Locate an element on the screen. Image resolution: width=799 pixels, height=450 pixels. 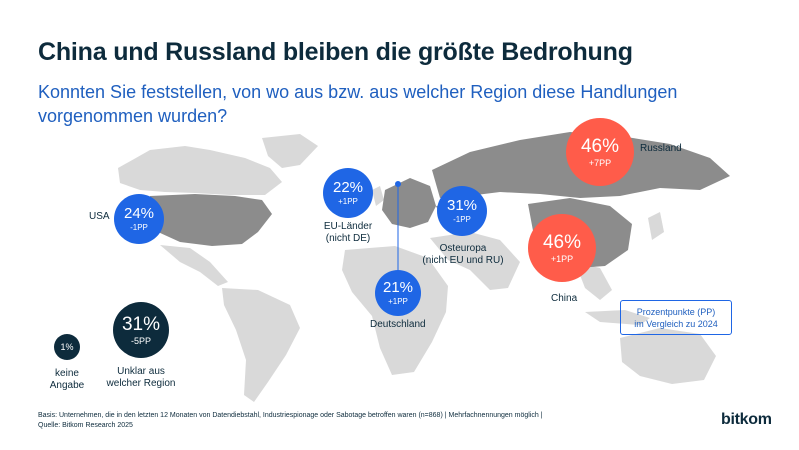
russland-change: +7PP is located at coordinates (600, 163).